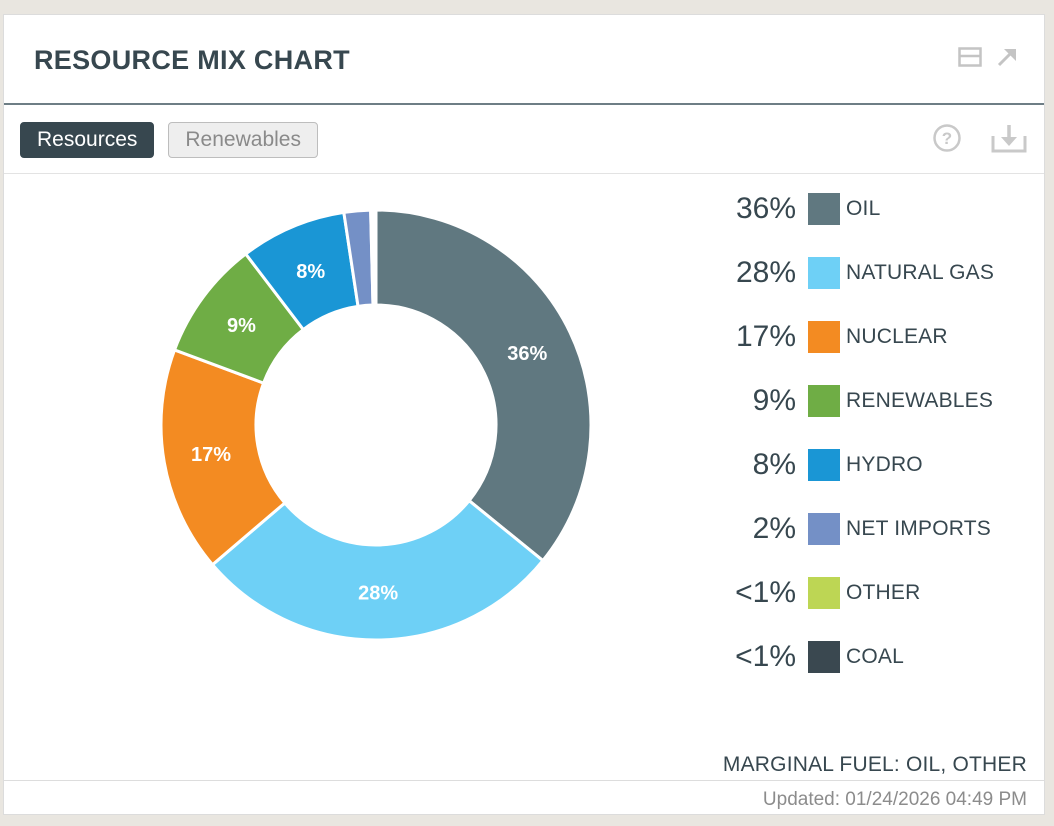 The width and height of the screenshot is (1054, 826). What do you see at coordinates (804, 657) in the screenshot?
I see `legend-item-coal: <1% COAL` at bounding box center [804, 657].